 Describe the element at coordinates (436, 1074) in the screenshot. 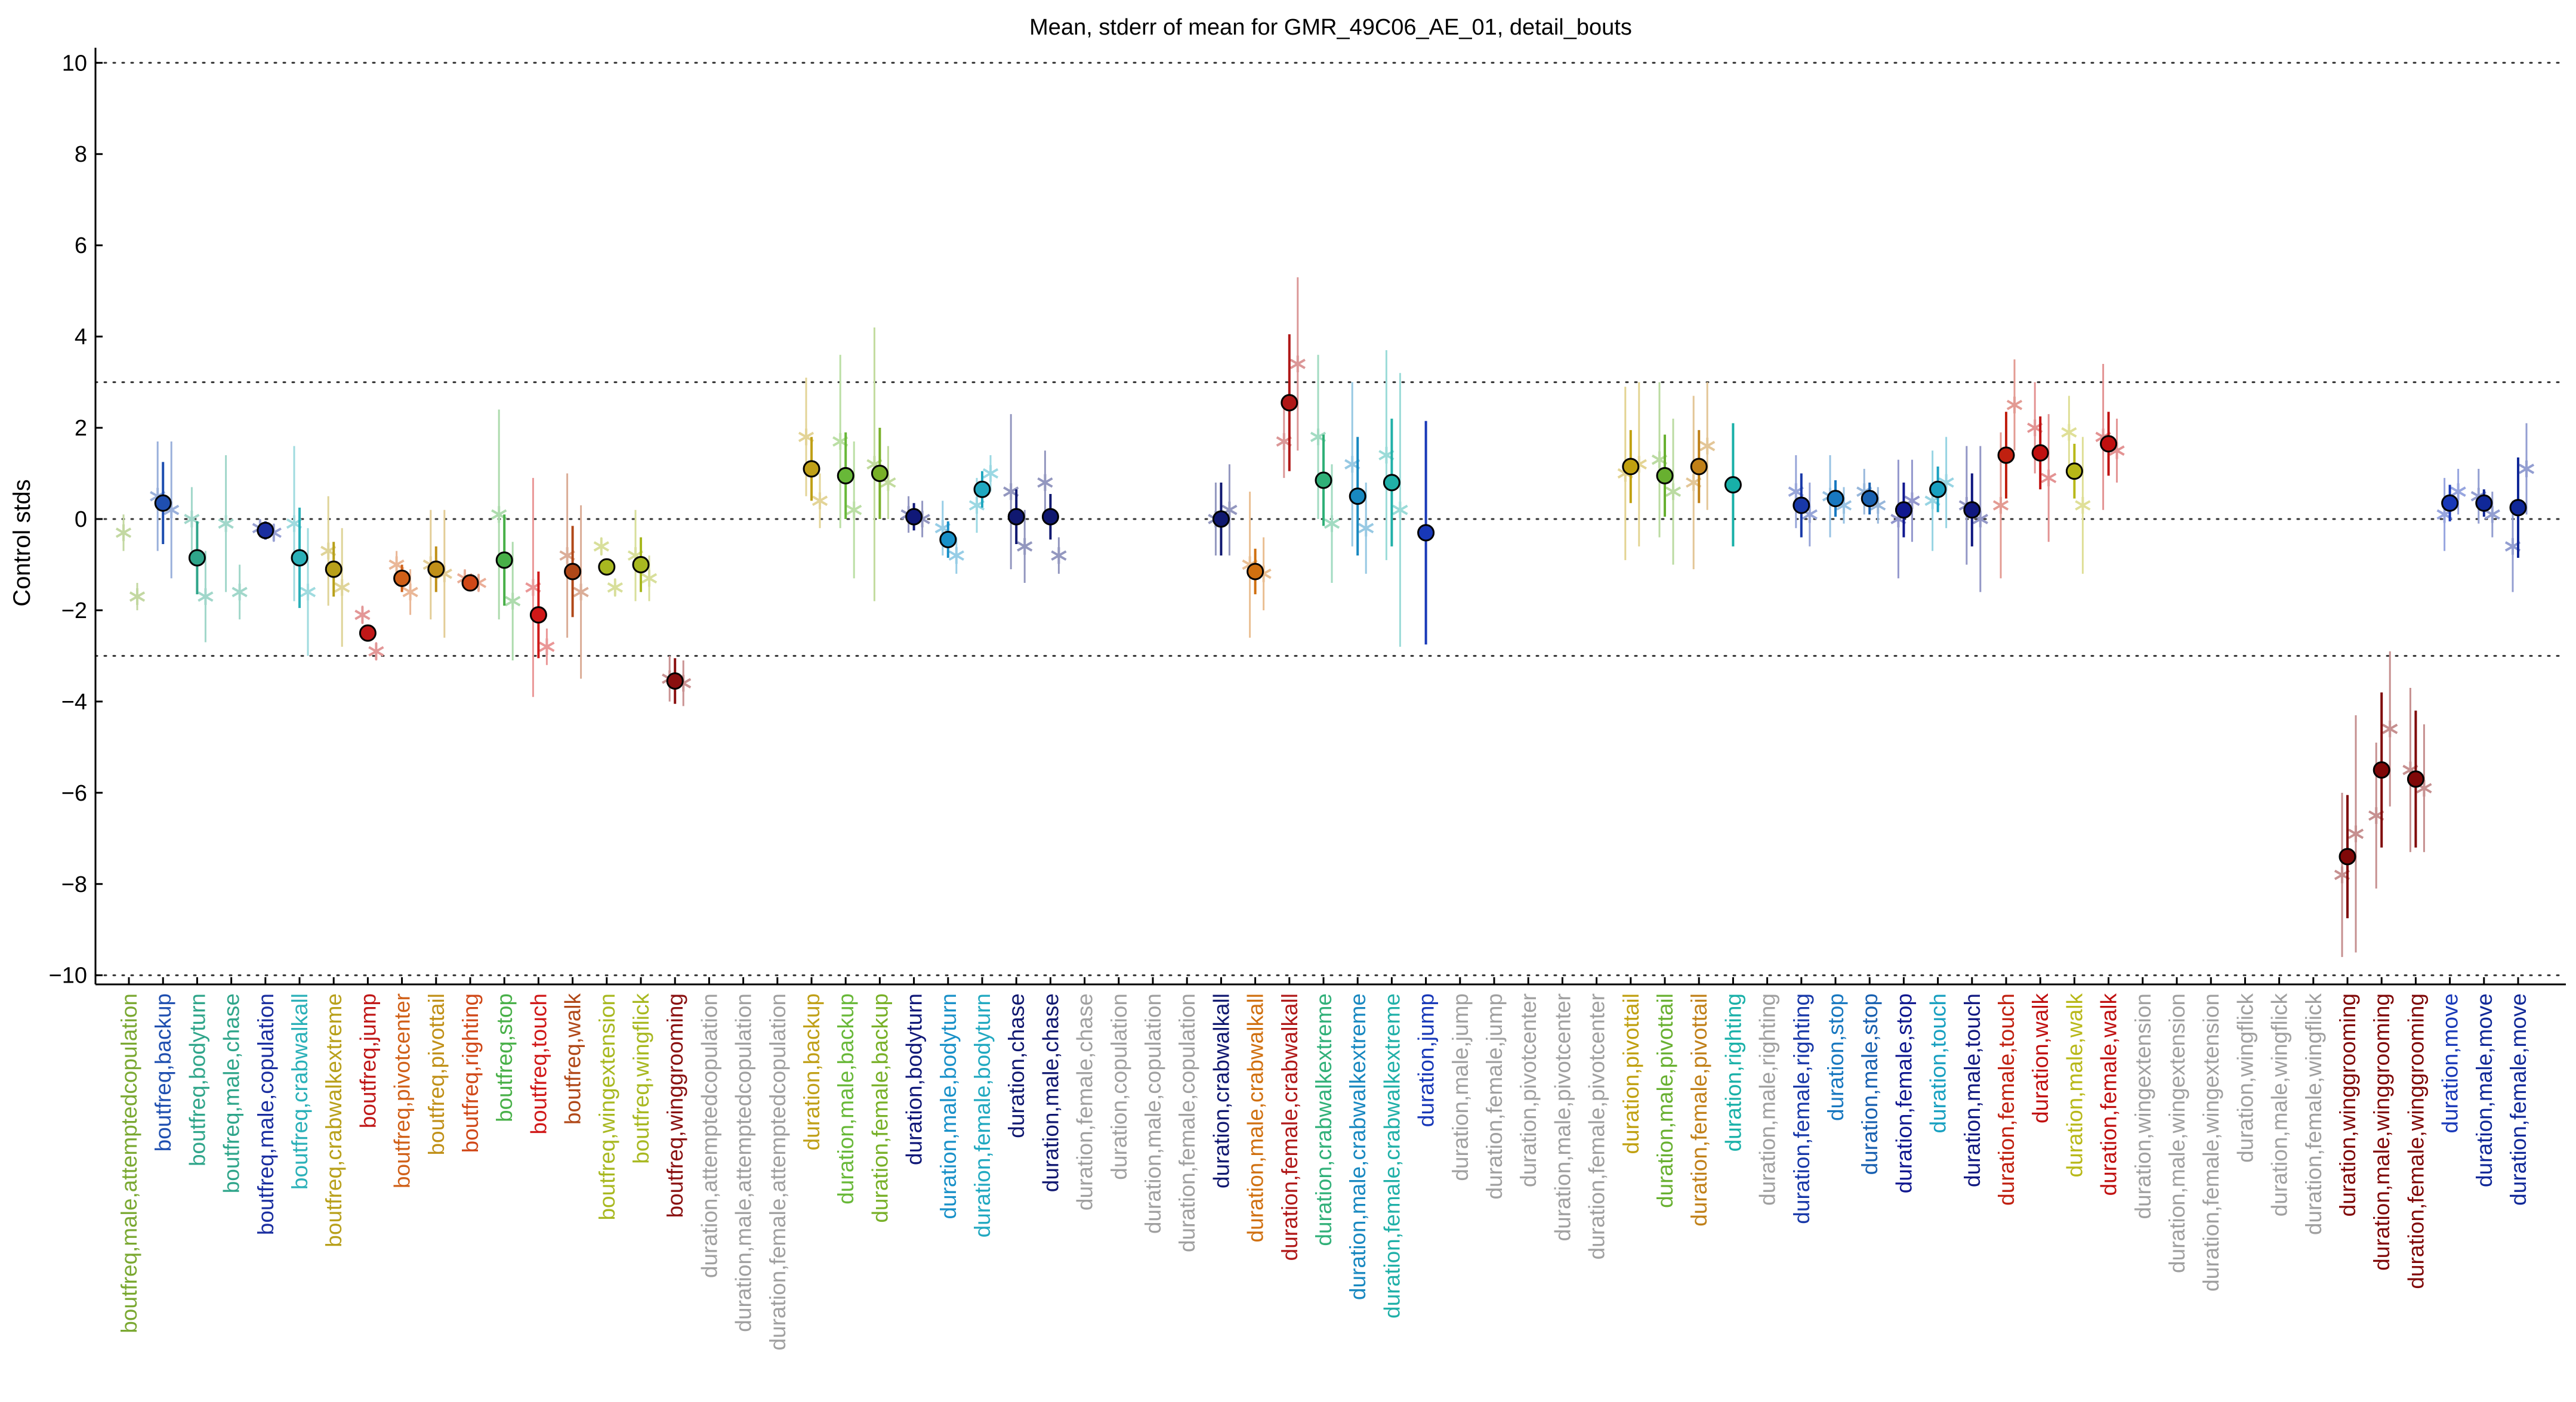

I see `x-tick-label: boutfreq,pivottail` at that location.